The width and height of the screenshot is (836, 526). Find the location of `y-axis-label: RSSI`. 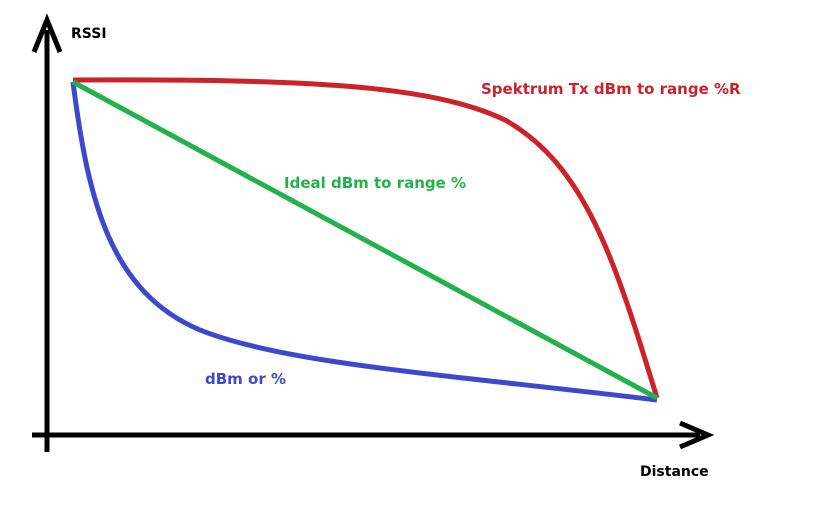

y-axis-label: RSSI is located at coordinates (89, 34).